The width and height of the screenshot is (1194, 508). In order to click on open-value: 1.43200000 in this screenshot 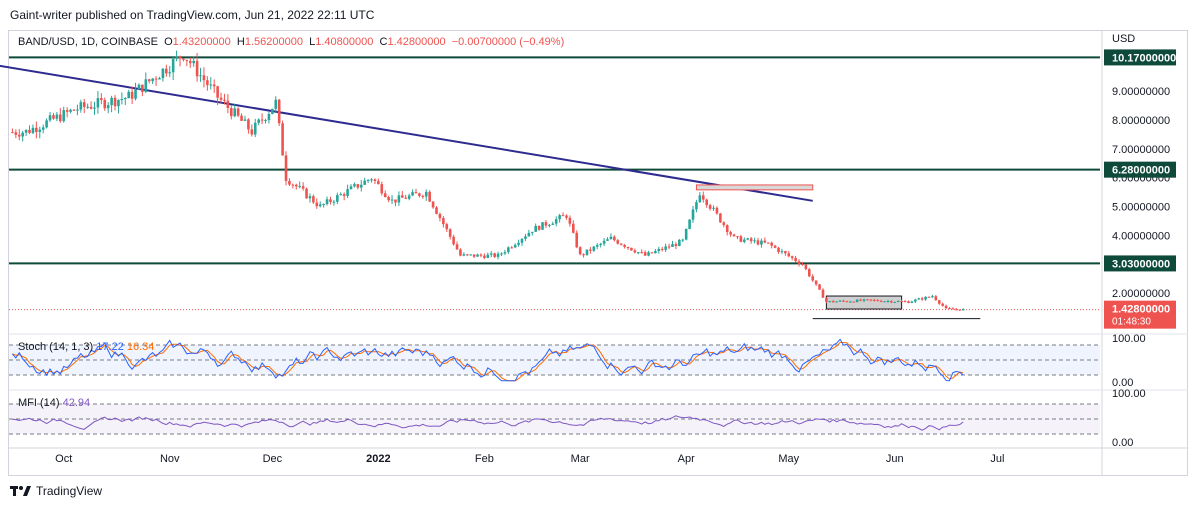, I will do `click(201, 42)`.